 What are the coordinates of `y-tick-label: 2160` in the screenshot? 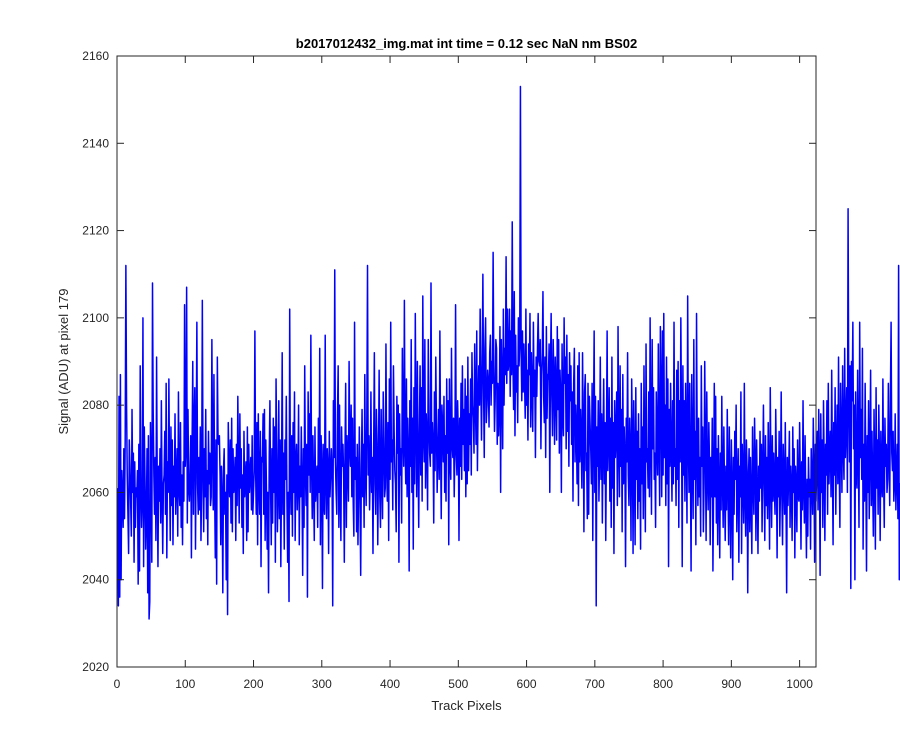 It's located at (95, 56).